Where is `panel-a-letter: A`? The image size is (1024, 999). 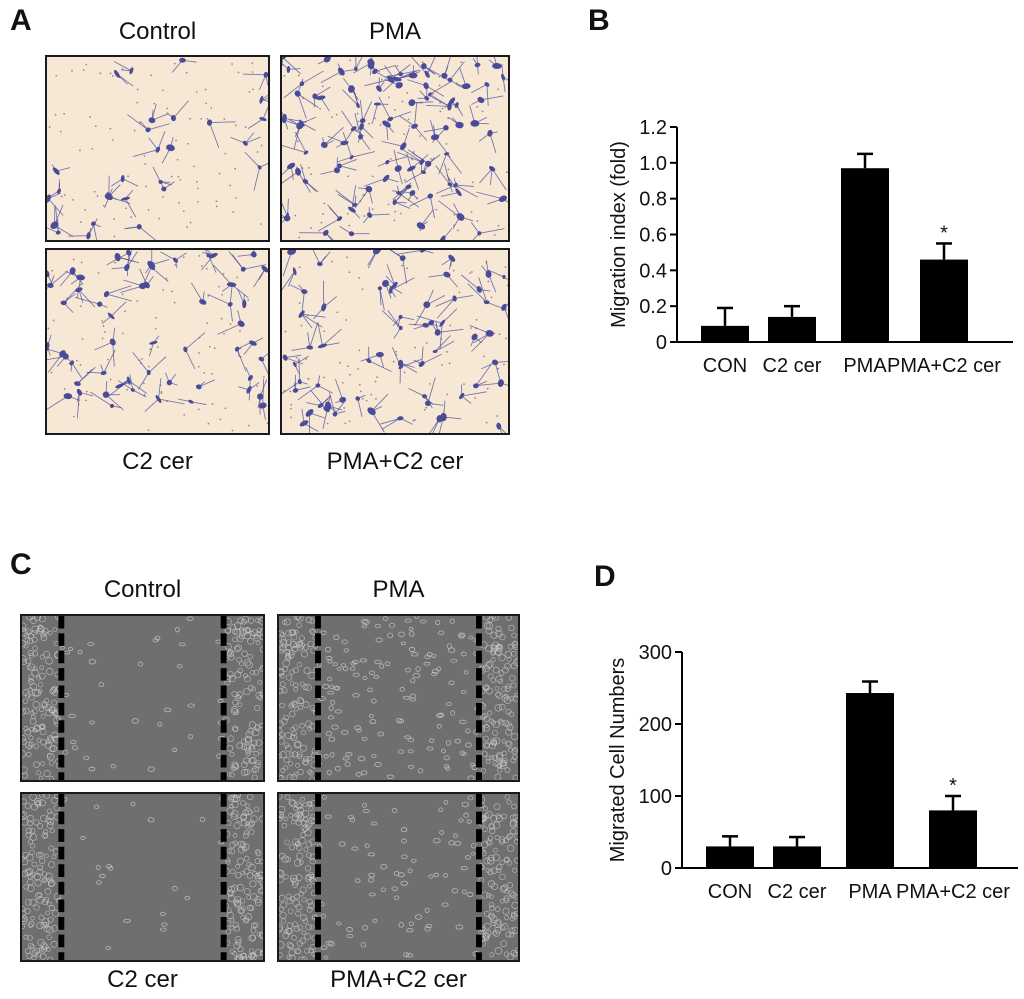
panel-a-letter: A is located at coordinates (21, 20).